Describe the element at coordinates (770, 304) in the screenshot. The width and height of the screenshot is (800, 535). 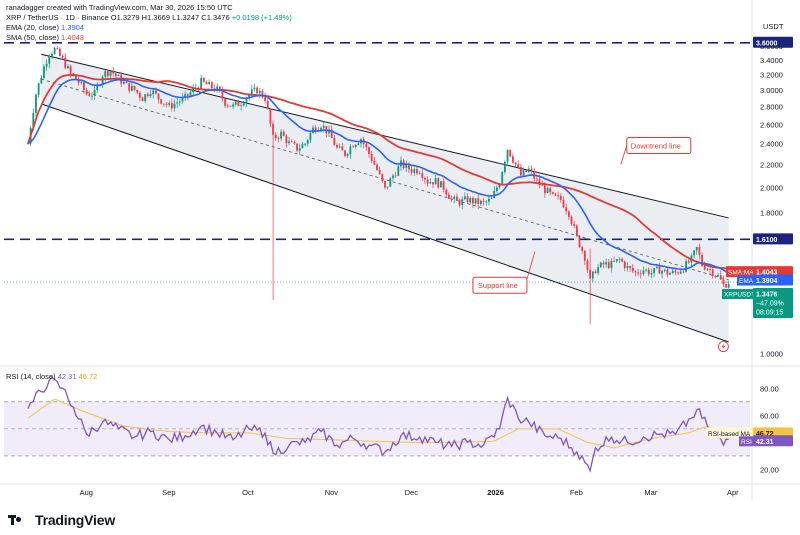
I see `symbol-change: −47.09%` at that location.